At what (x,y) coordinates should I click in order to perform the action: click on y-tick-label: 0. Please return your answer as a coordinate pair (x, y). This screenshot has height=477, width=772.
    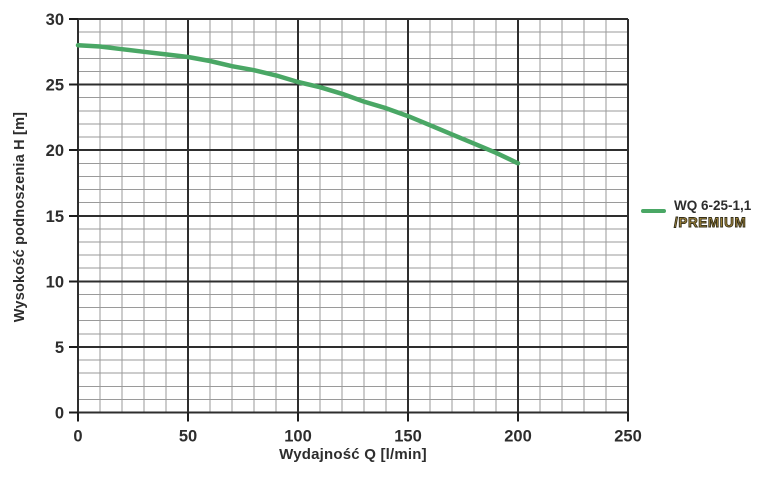
    Looking at the image, I should click on (59, 414).